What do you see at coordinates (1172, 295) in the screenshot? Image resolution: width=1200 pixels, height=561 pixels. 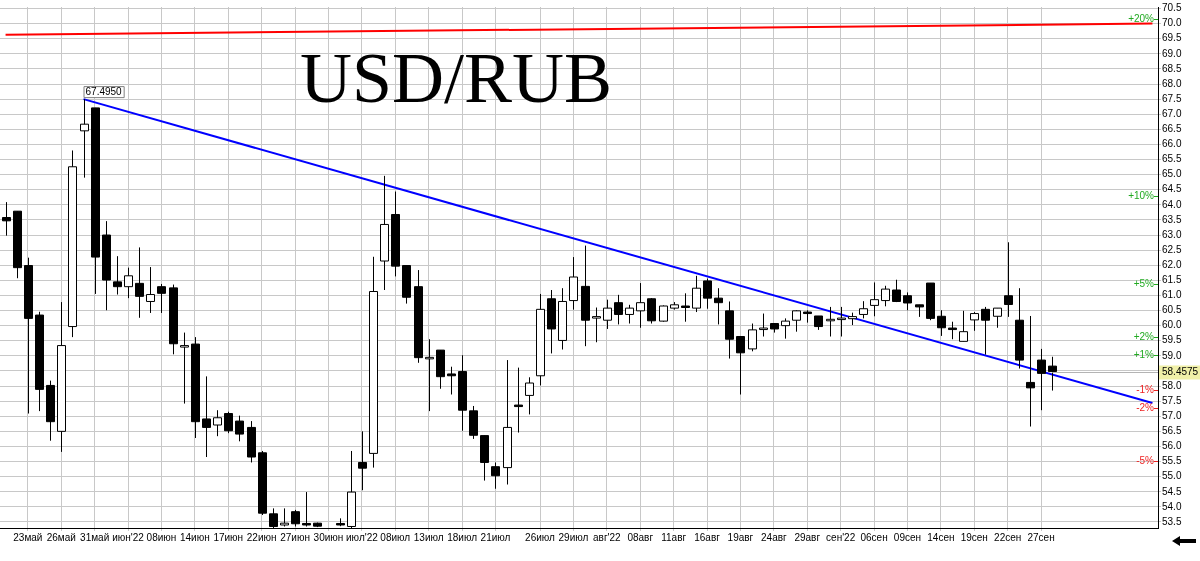 I see `y-tick-label: 61.0` at bounding box center [1172, 295].